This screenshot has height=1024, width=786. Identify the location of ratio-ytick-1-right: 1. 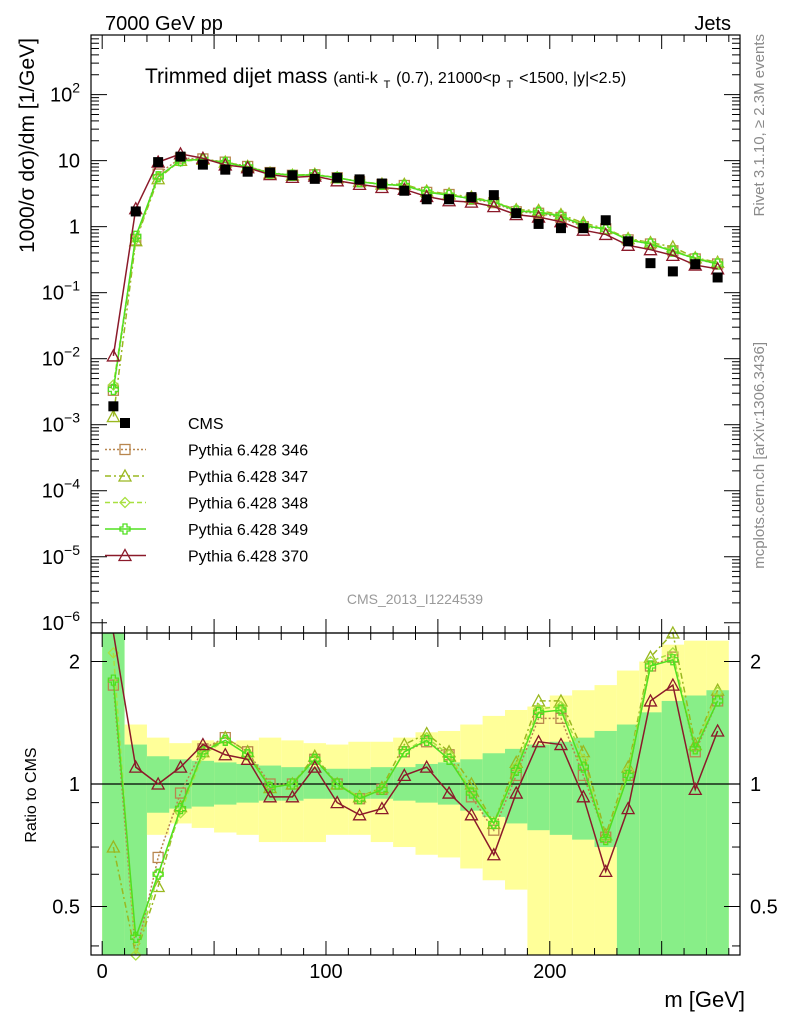
(755, 785).